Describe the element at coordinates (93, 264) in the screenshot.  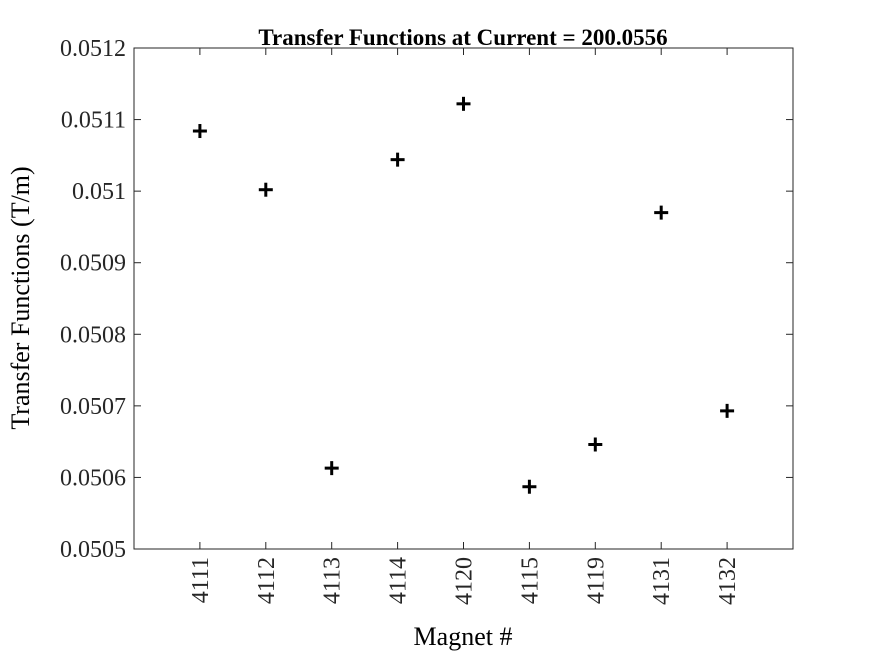
I see `y-tick-label: 0.0509` at that location.